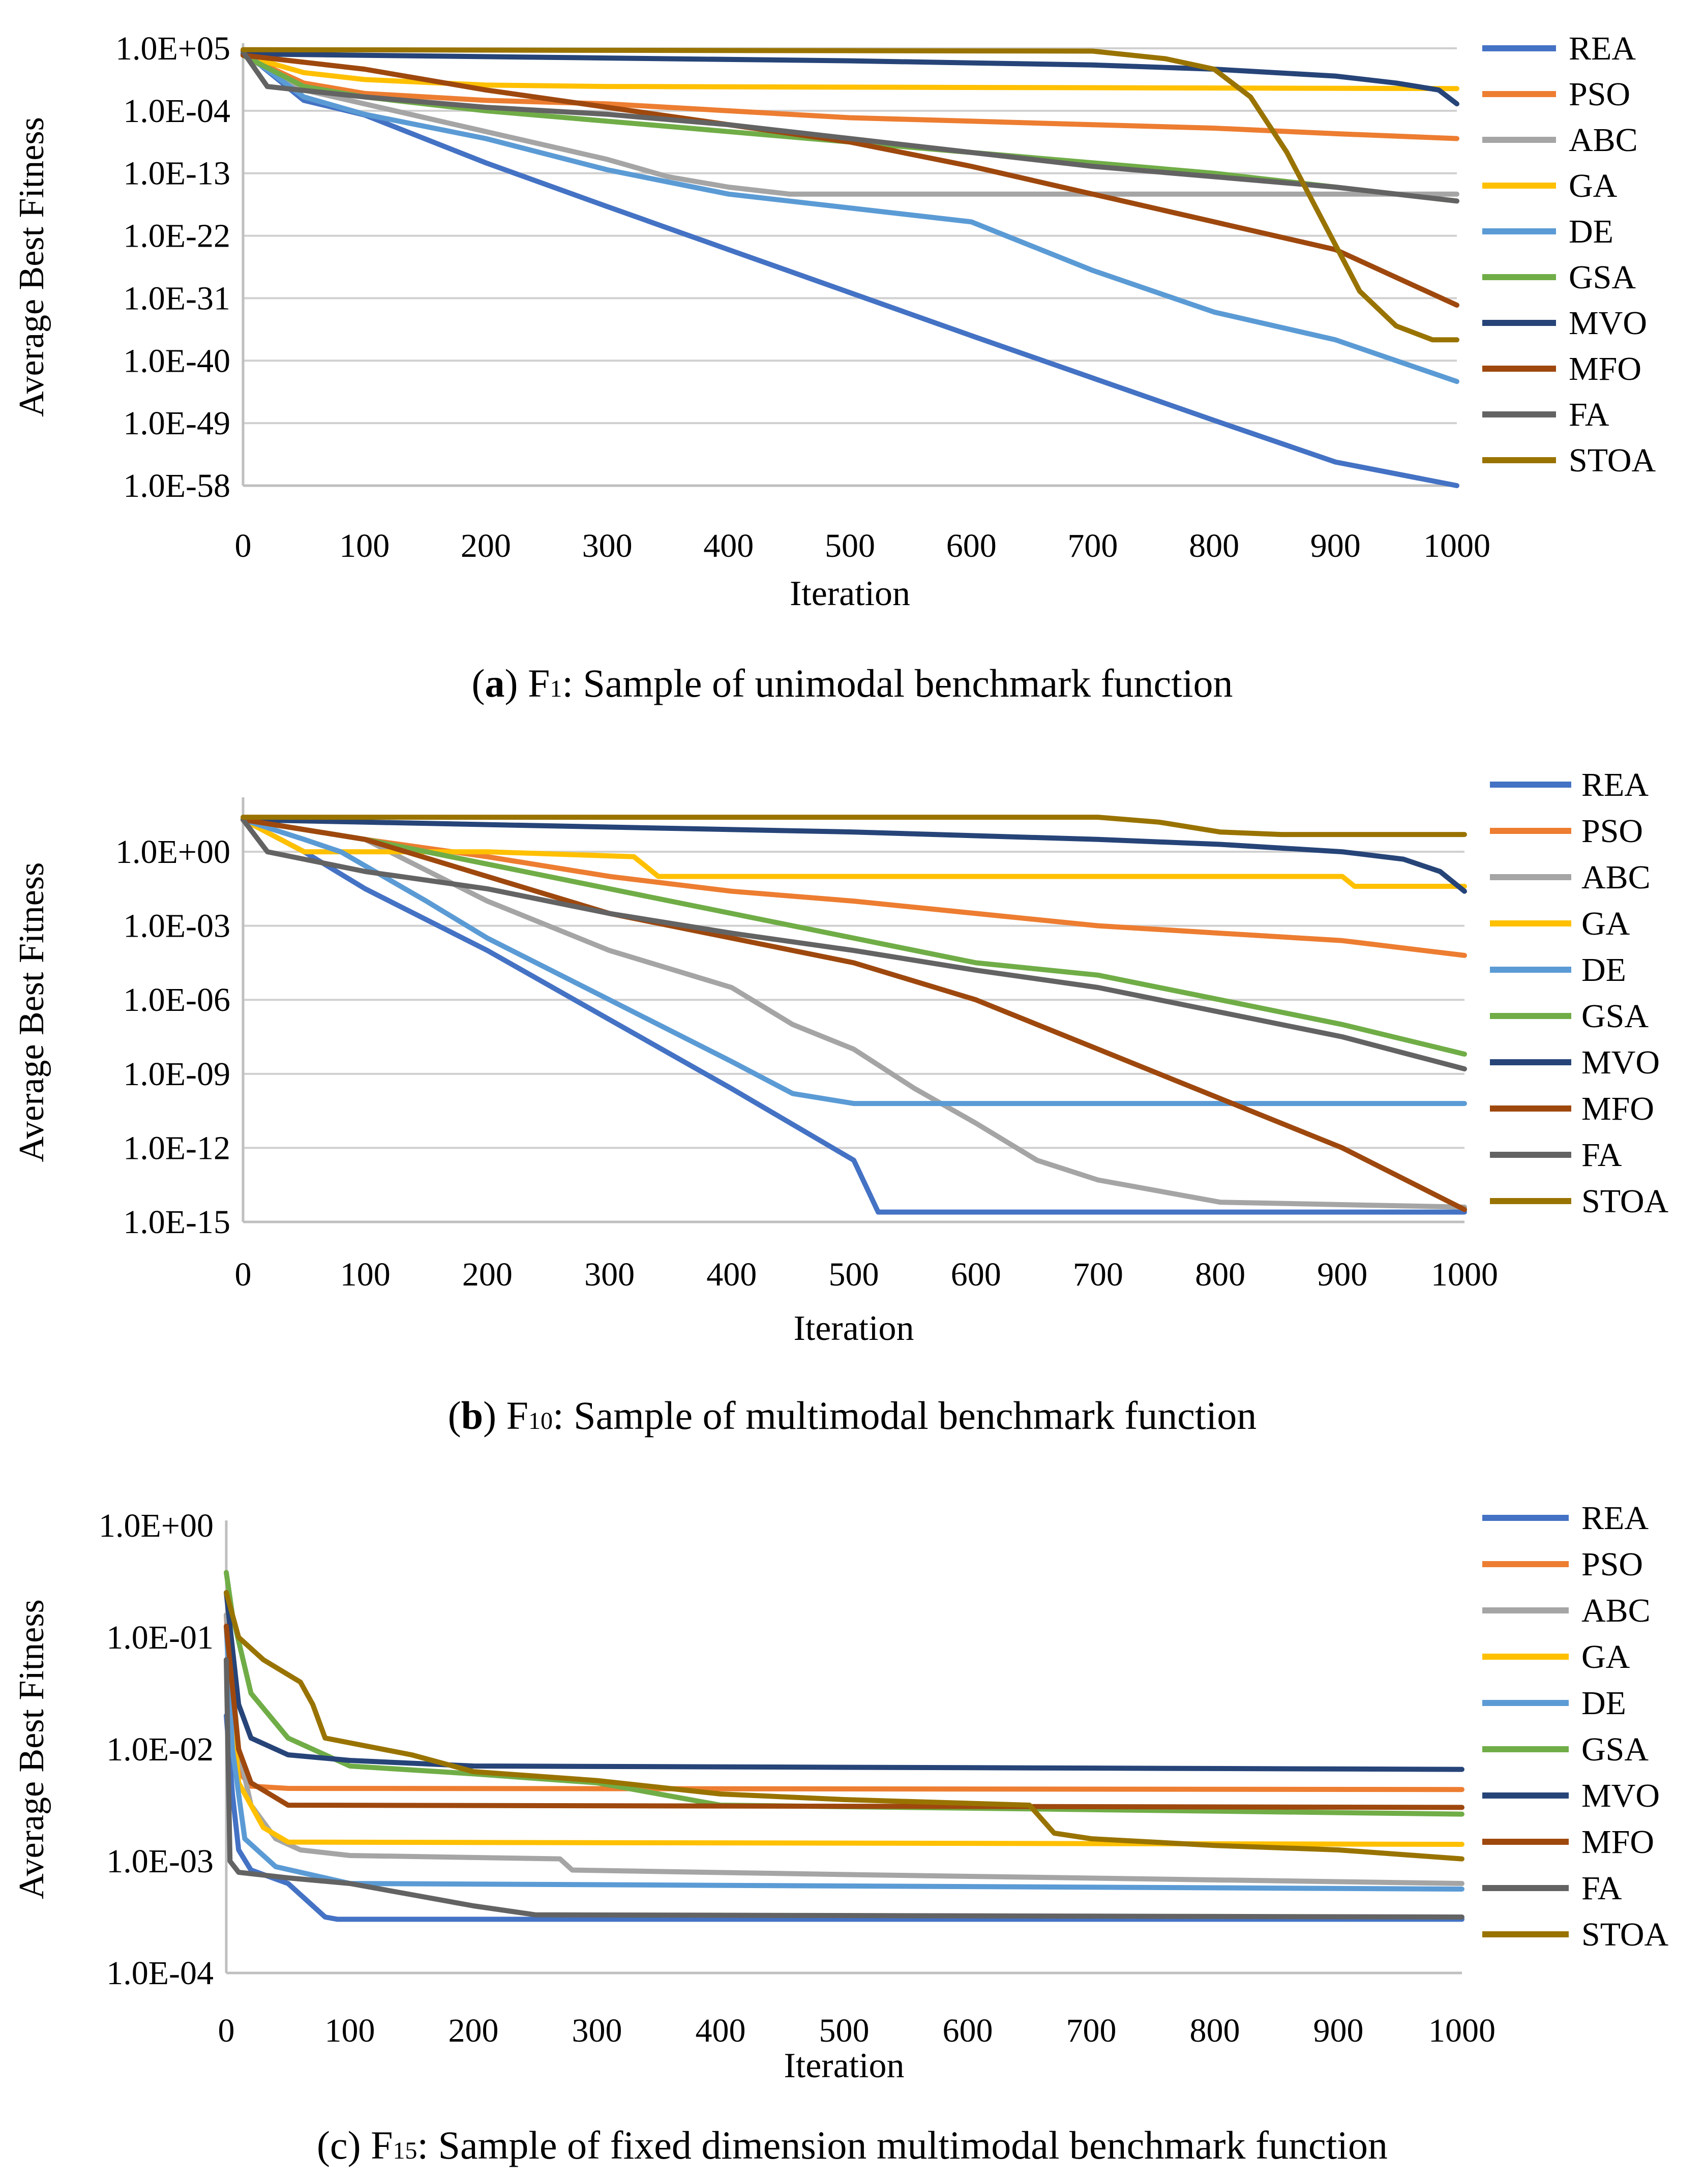 The height and width of the screenshot is (2184, 1705). What do you see at coordinates (160, 1637) in the screenshot?
I see `y-tick-label: 1.0E-01` at bounding box center [160, 1637].